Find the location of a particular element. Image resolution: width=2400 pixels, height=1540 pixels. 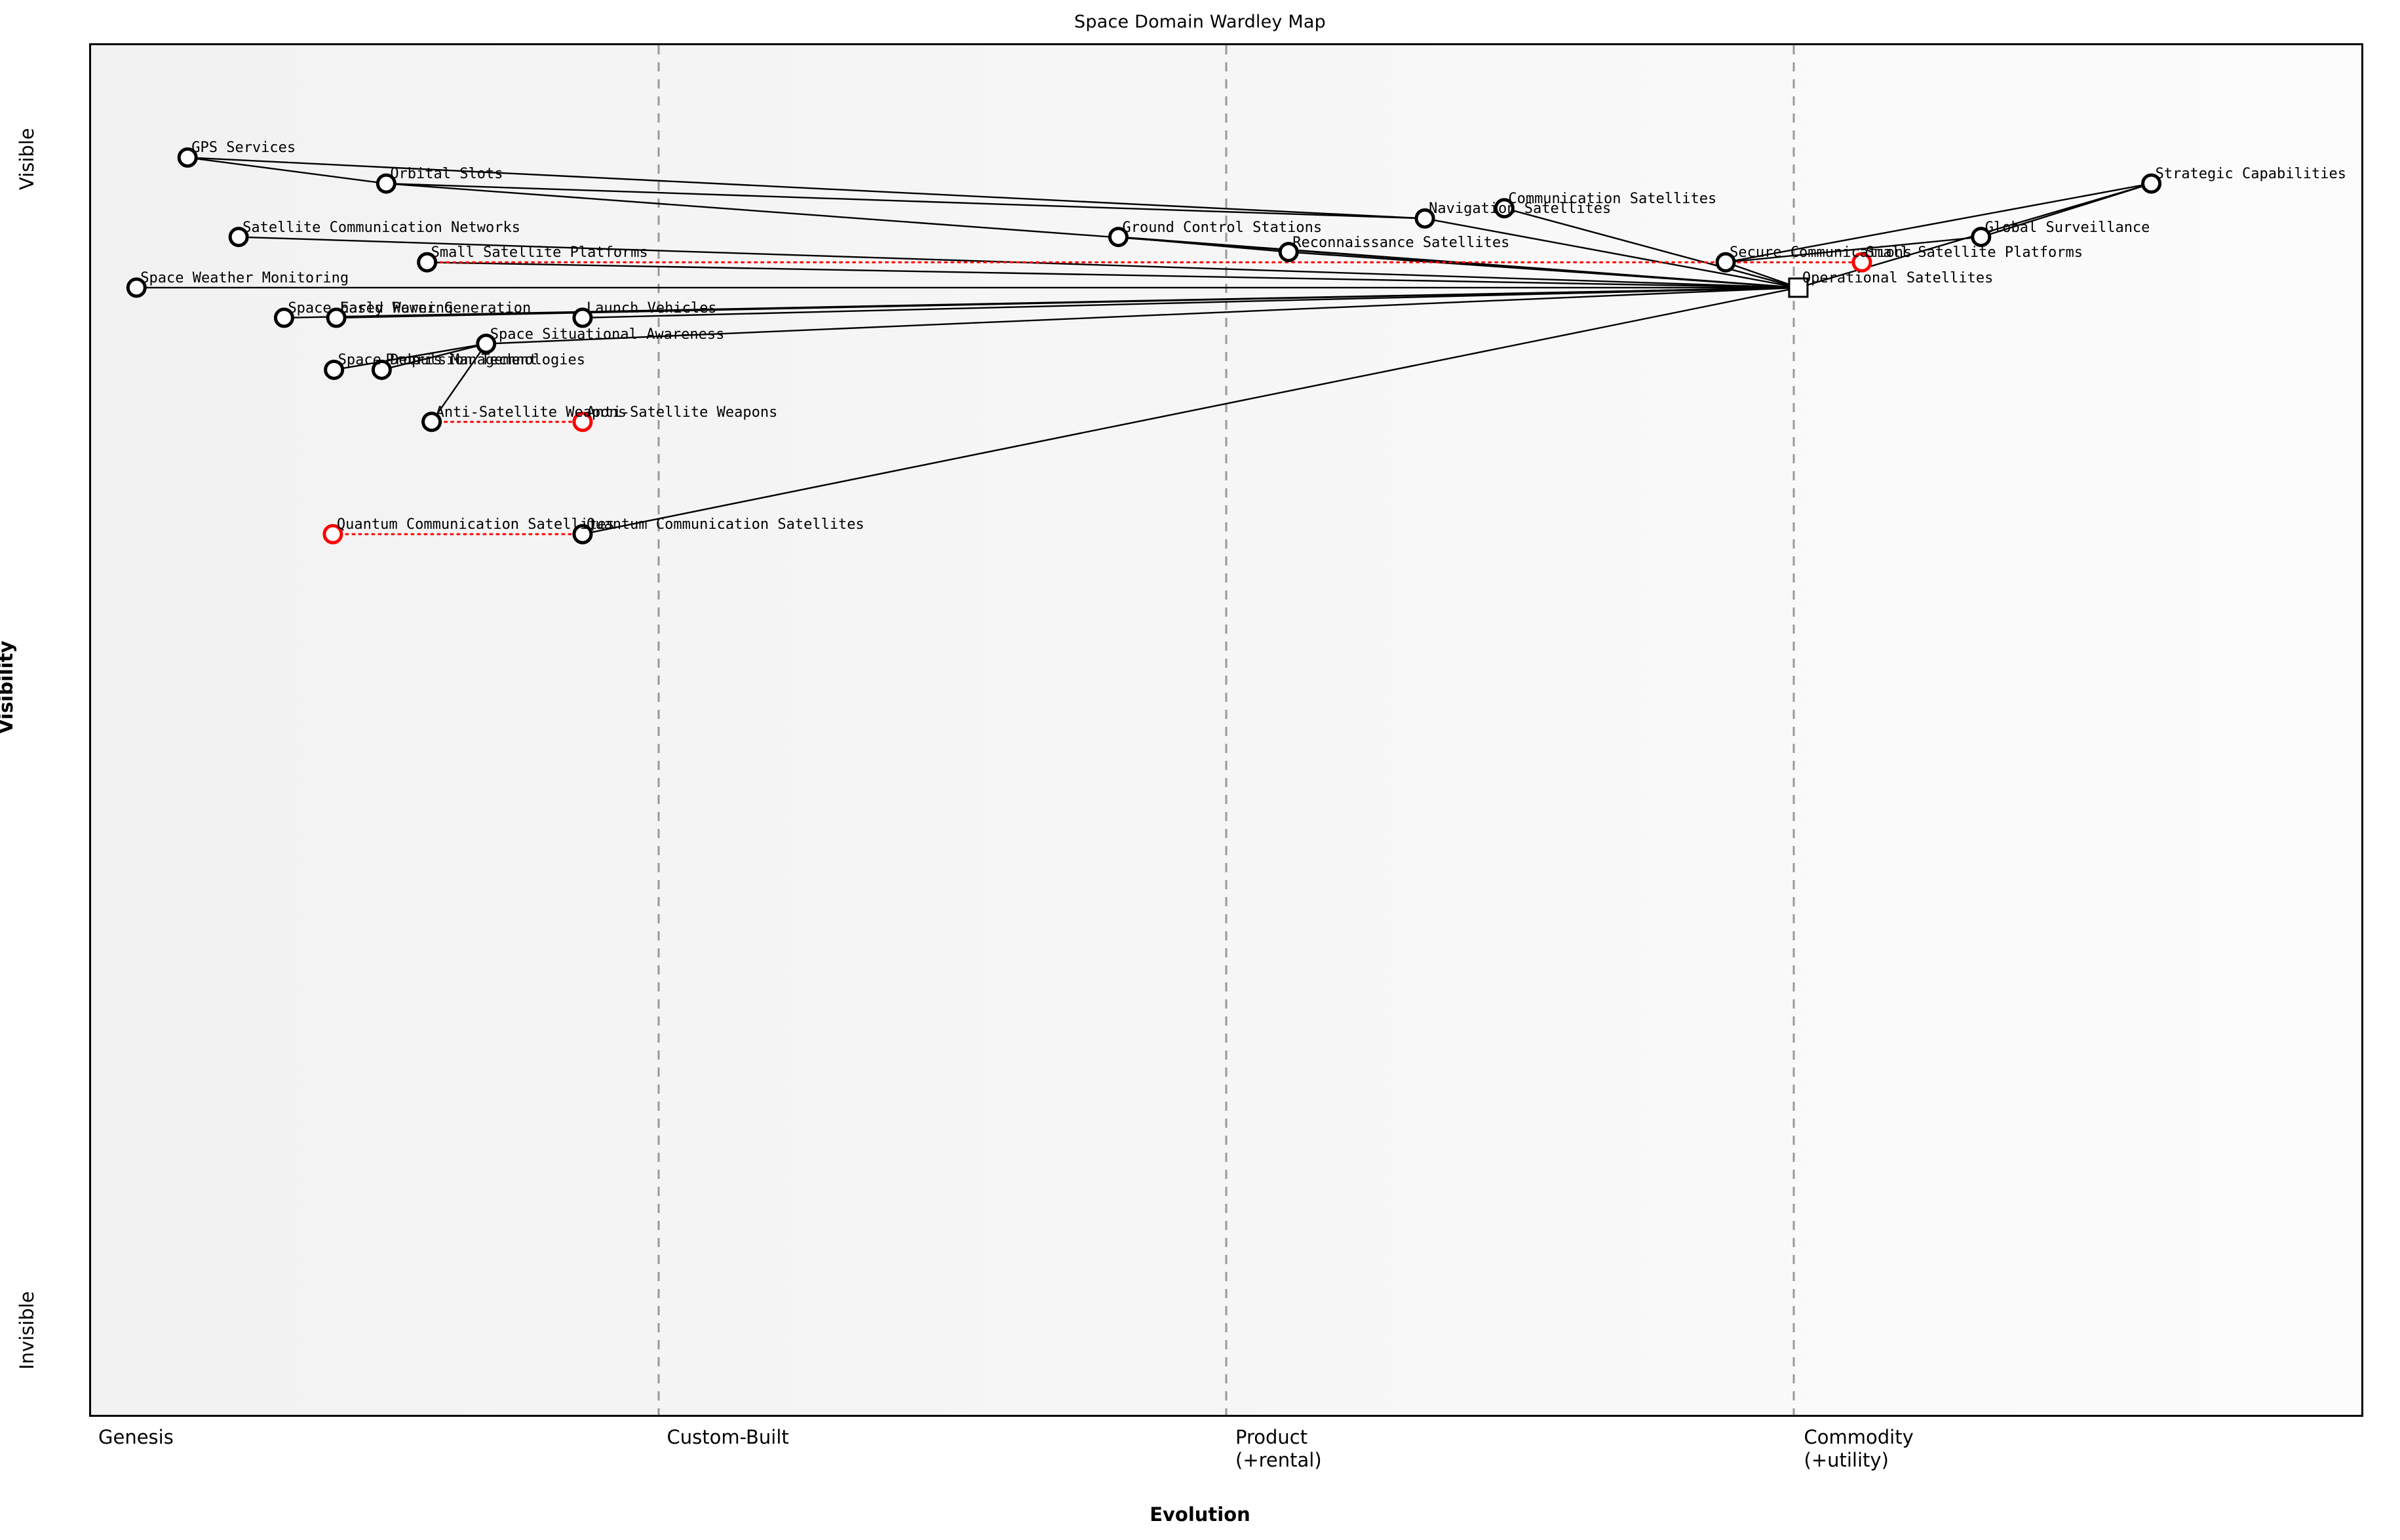

x-axis-tick-product: Product (+rental) is located at coordinates (1278, 1449).